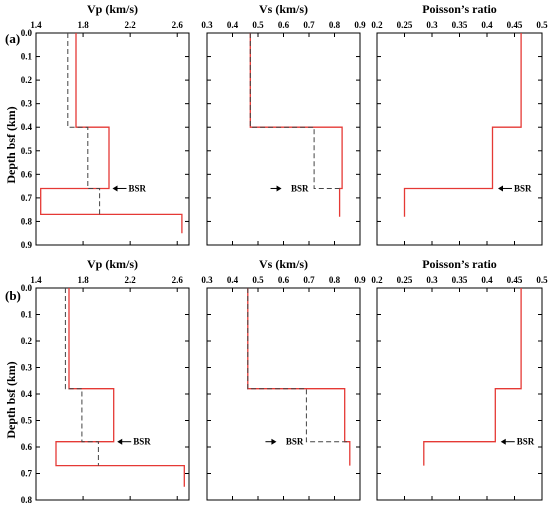  I want to click on panel-label-a: (a), so click(12, 38).